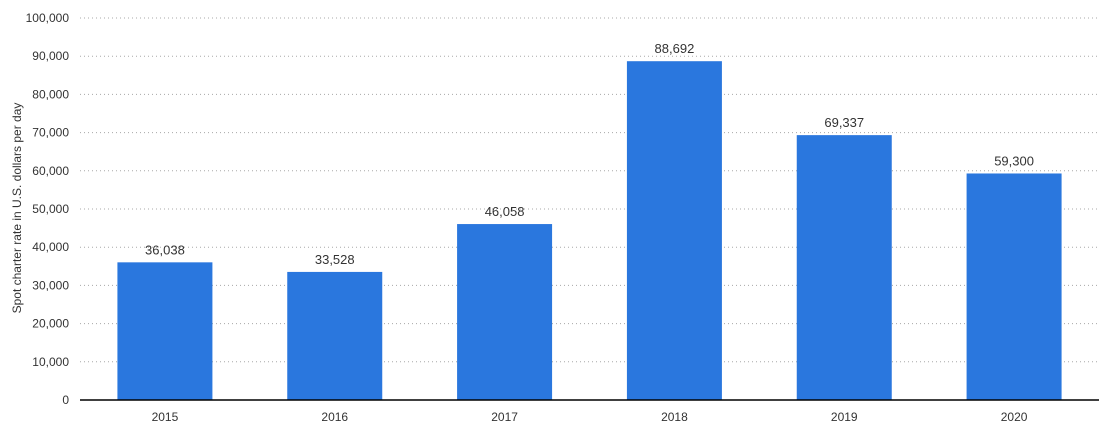 The height and width of the screenshot is (431, 1103). Describe the element at coordinates (50, 247) in the screenshot. I see `y-tick-label: 40,000` at that location.